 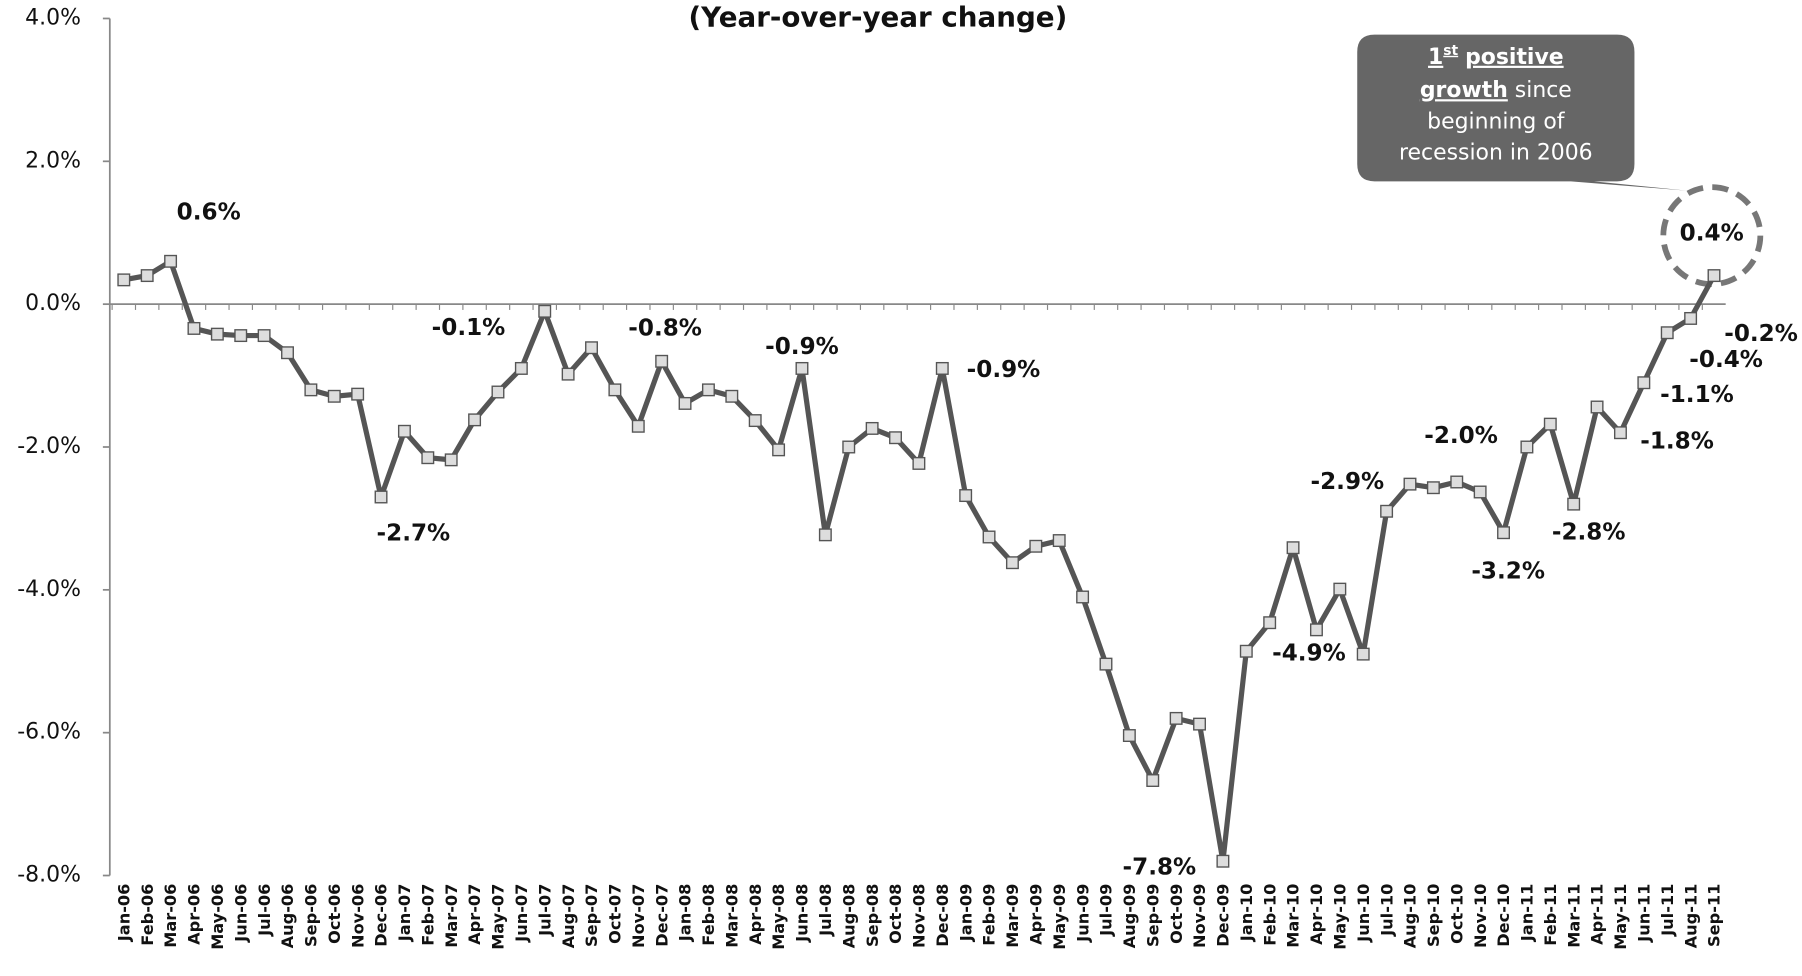 What do you see at coordinates (209, 212) in the screenshot?
I see `data-label: 0.6%` at bounding box center [209, 212].